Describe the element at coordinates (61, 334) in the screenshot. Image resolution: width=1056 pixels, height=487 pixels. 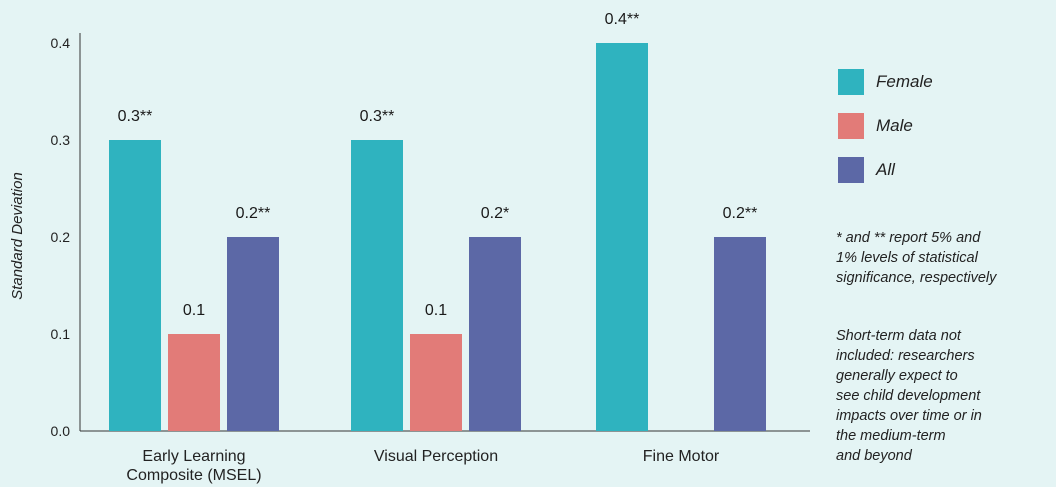
I see `y-tick-label: 0.1` at that location.